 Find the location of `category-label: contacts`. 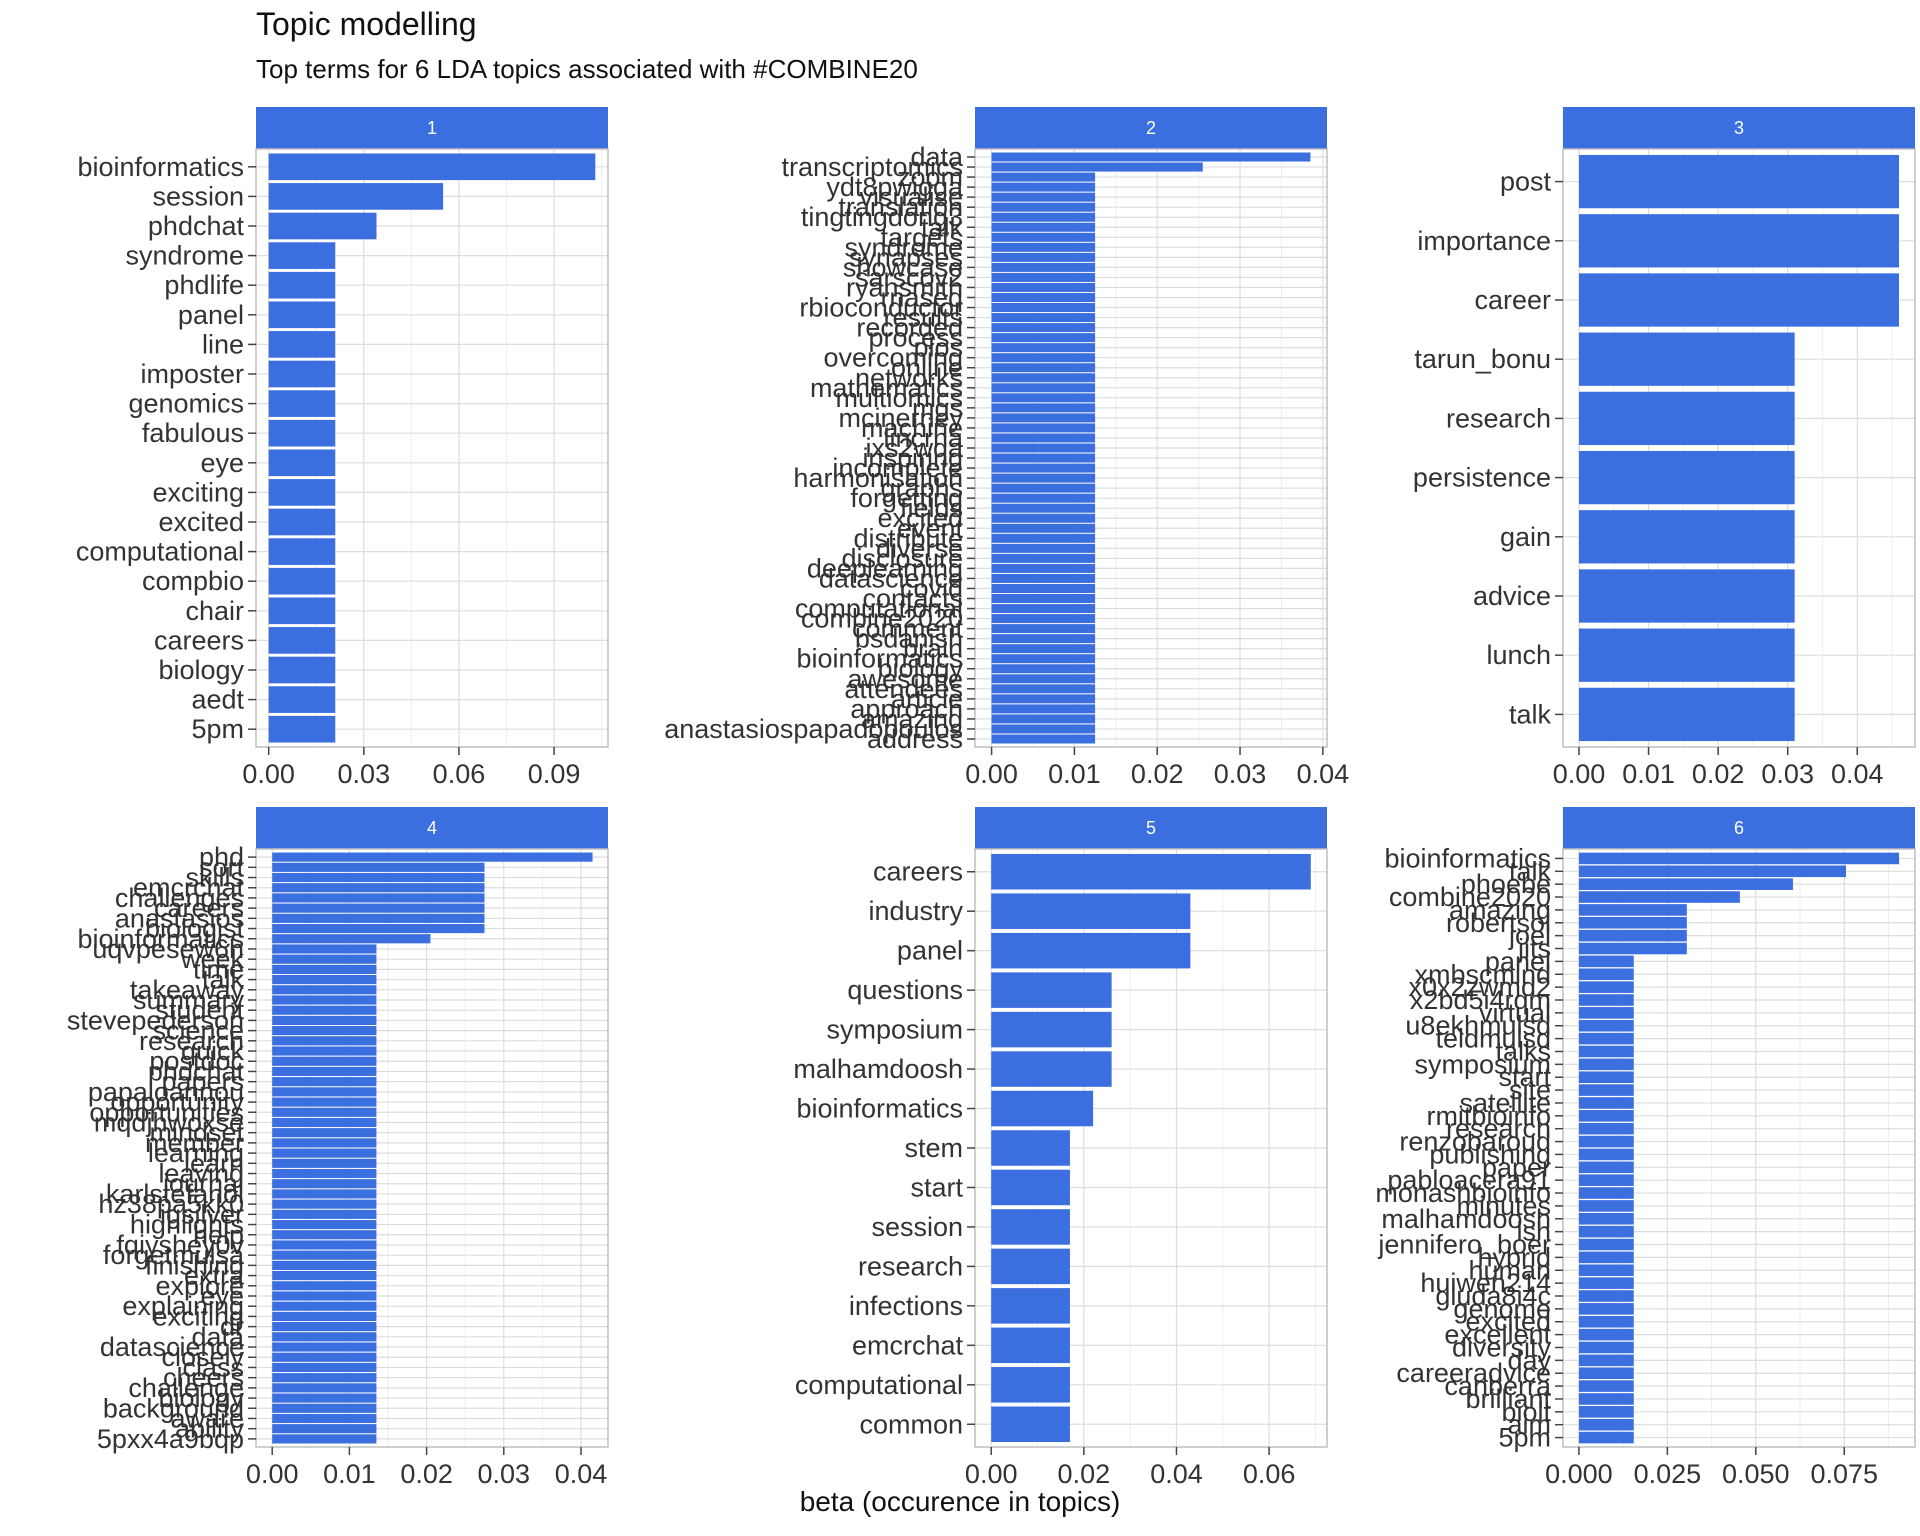

category-label: contacts is located at coordinates (912, 599).